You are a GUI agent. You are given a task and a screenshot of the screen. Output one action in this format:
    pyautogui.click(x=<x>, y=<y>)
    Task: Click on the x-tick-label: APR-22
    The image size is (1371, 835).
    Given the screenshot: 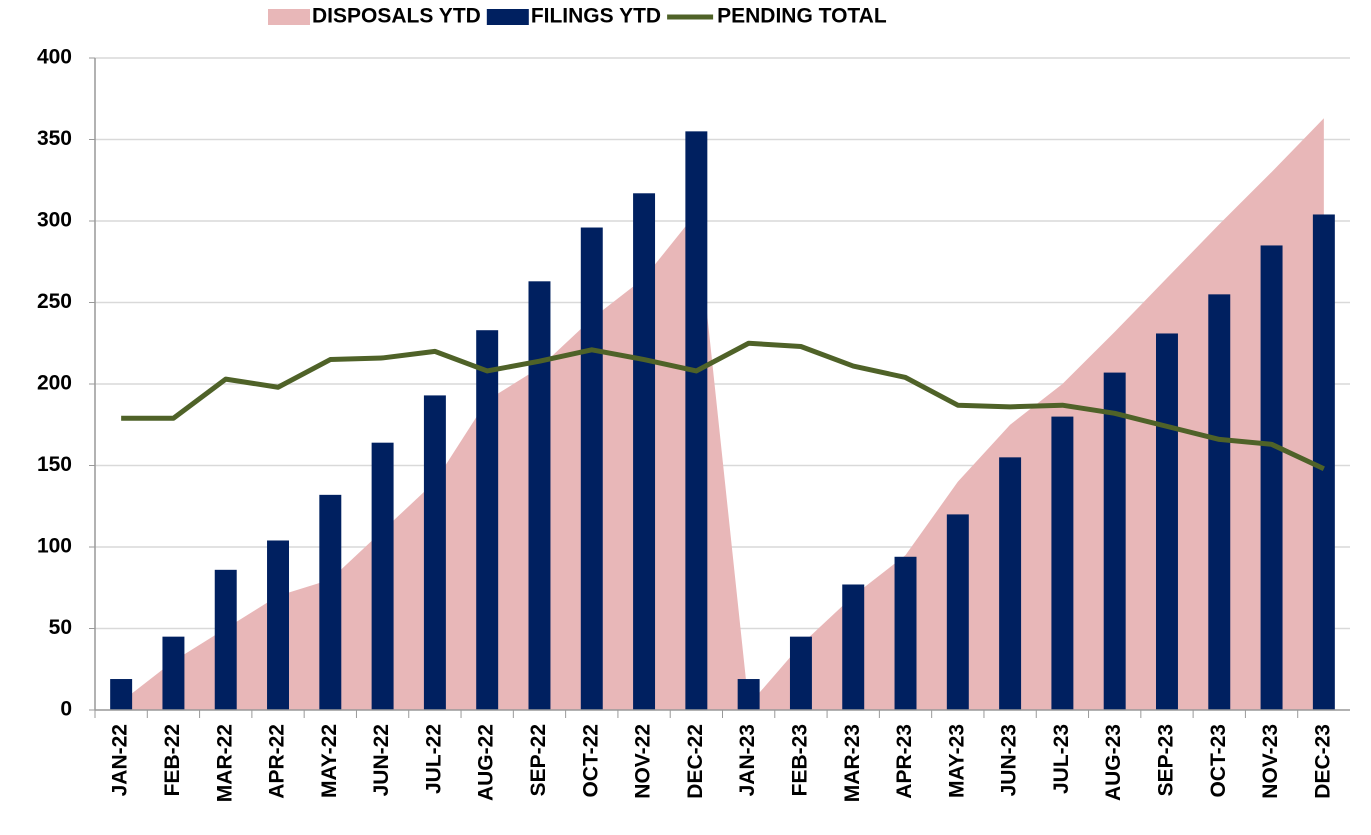 What is the action you would take?
    pyautogui.click(x=277, y=761)
    